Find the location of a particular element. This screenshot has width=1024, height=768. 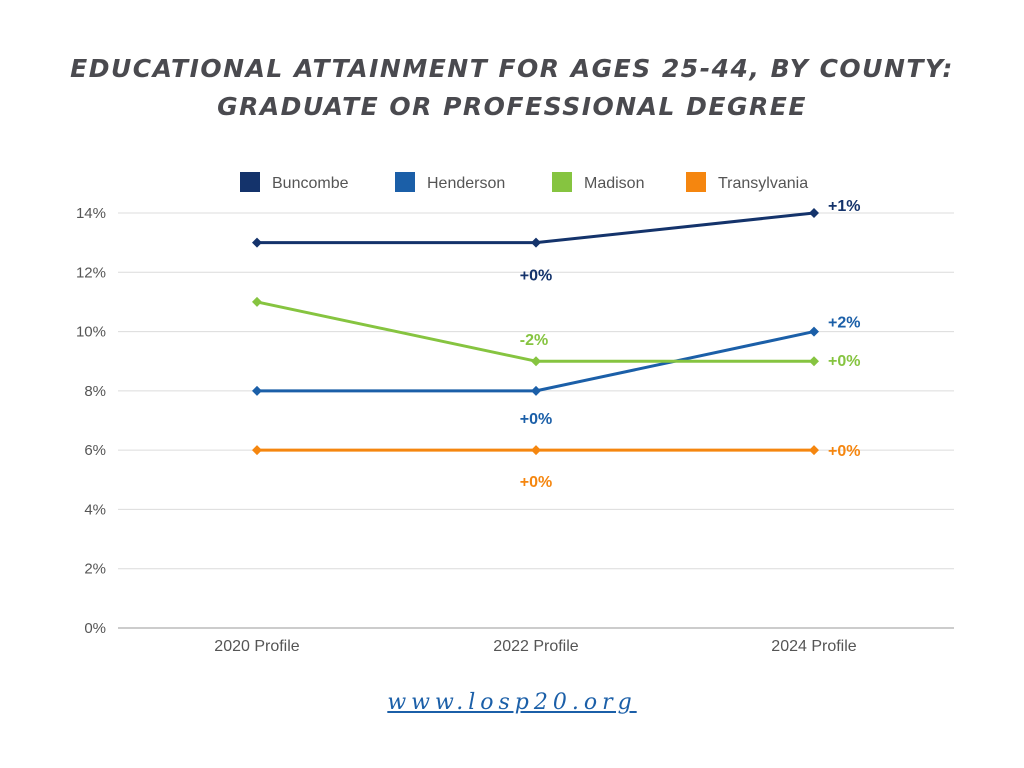

y-tick-label: 4% is located at coordinates (95, 509).